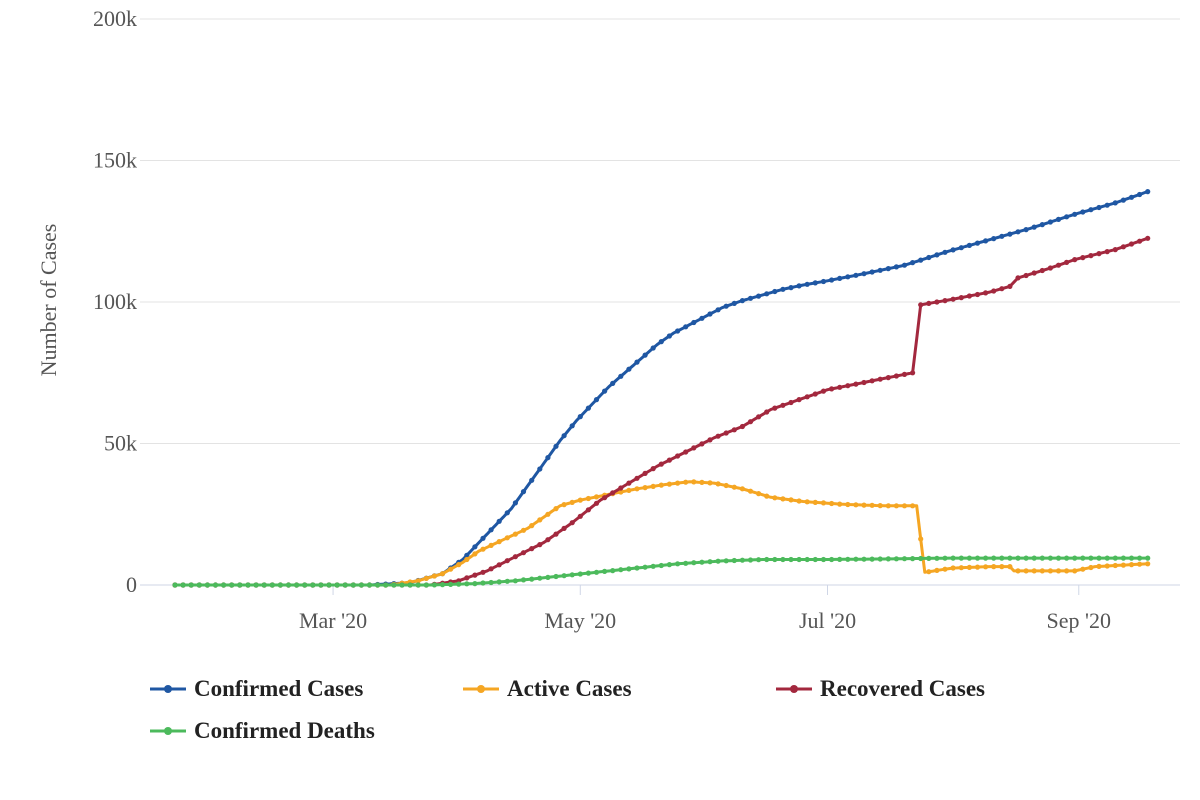  What do you see at coordinates (262, 731) in the screenshot?
I see `legend-item-confirmed-deaths: Confirmed Deaths` at bounding box center [262, 731].